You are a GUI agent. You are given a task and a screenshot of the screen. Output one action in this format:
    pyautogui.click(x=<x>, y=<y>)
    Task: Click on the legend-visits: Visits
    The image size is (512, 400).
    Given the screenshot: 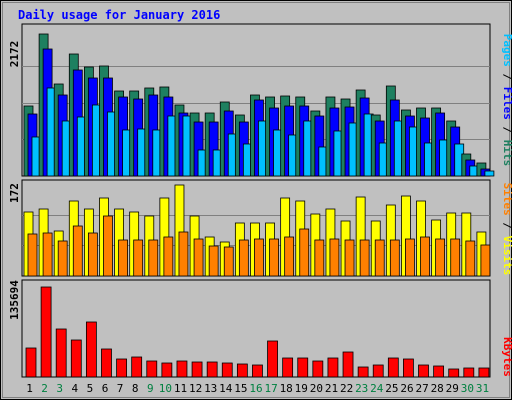 What is the action you would take?
    pyautogui.click(x=506, y=256)
    